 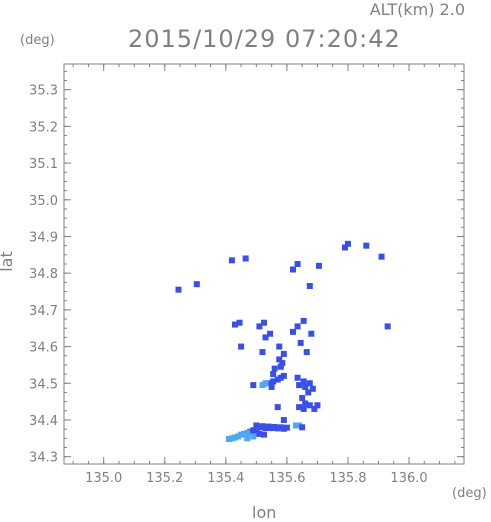 I want to click on x-tick-label: 136.0, so click(x=408, y=478).